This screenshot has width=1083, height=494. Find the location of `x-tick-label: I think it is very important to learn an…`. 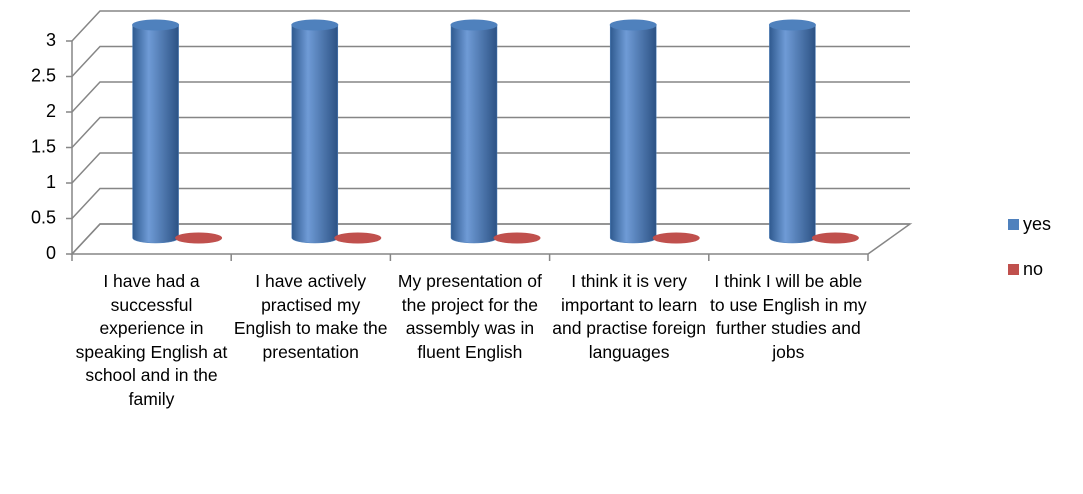

x-tick-label: I think it is very important to learn an… is located at coordinates (629, 316).